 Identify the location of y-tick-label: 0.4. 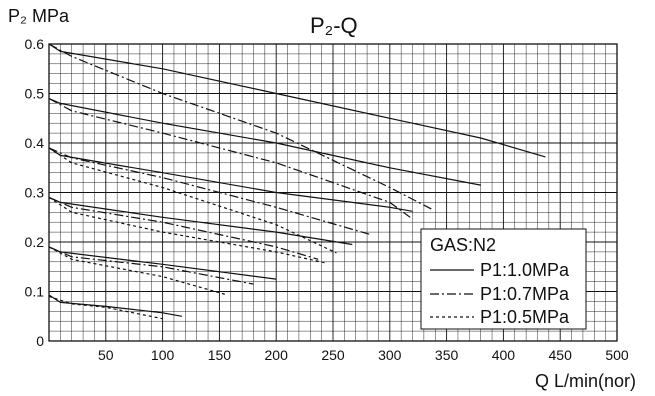
(35, 143).